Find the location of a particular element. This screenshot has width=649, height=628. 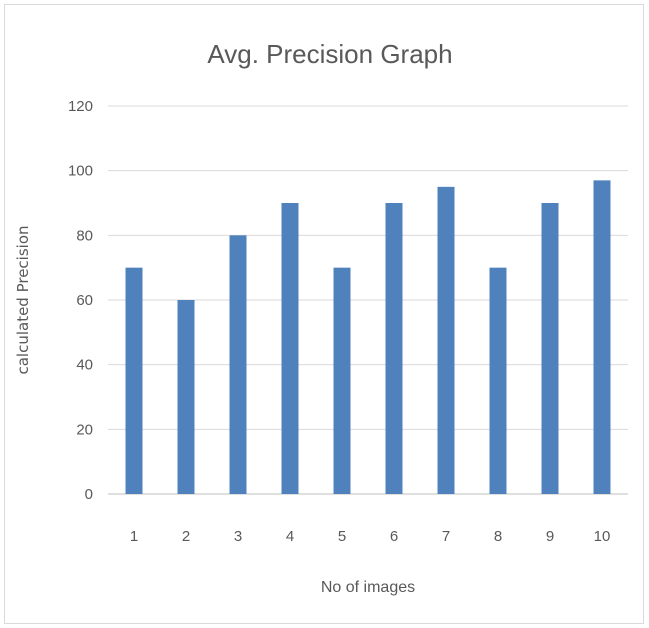

x-tick-label: 8 is located at coordinates (498, 536).